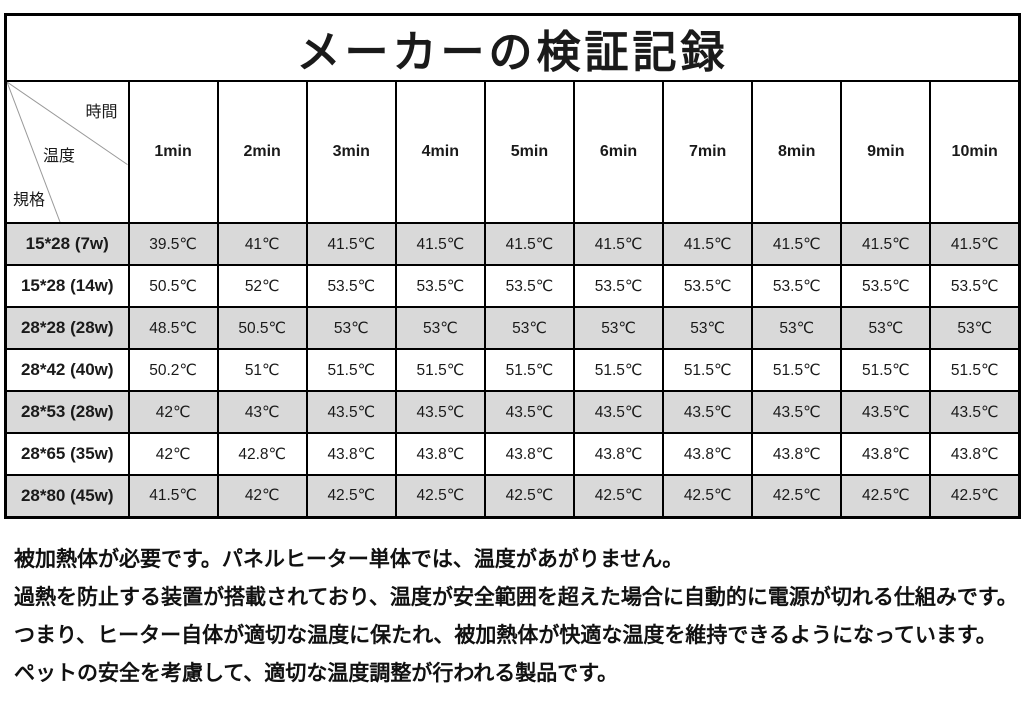 This screenshot has height=703, width=1030. I want to click on temp-cell: 41℃, so click(262, 244).